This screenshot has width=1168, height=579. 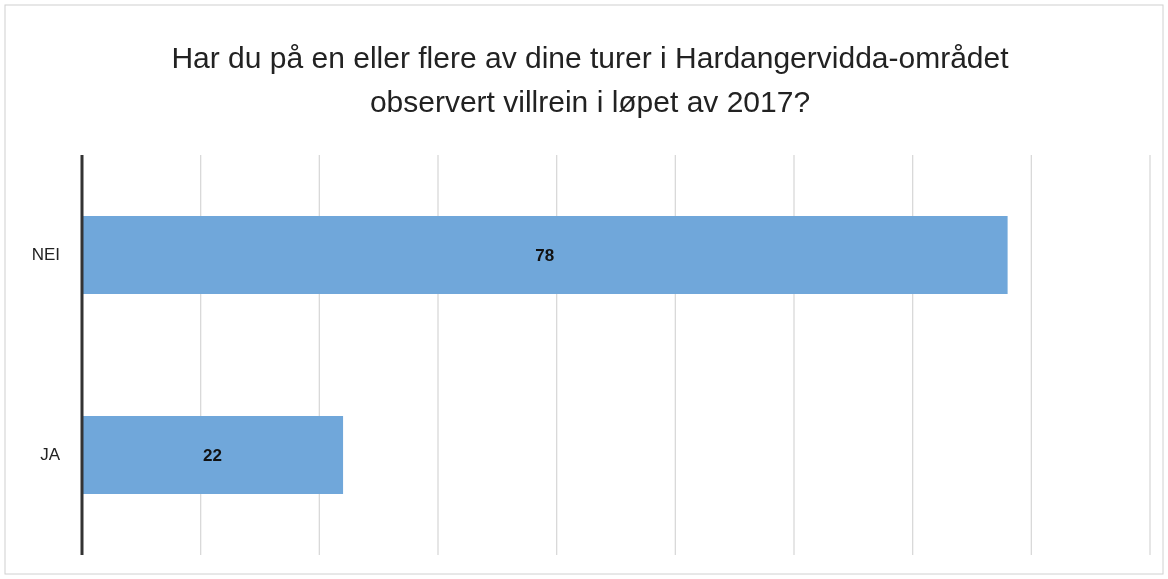 What do you see at coordinates (545, 255) in the screenshot?
I see `data-label: 78` at bounding box center [545, 255].